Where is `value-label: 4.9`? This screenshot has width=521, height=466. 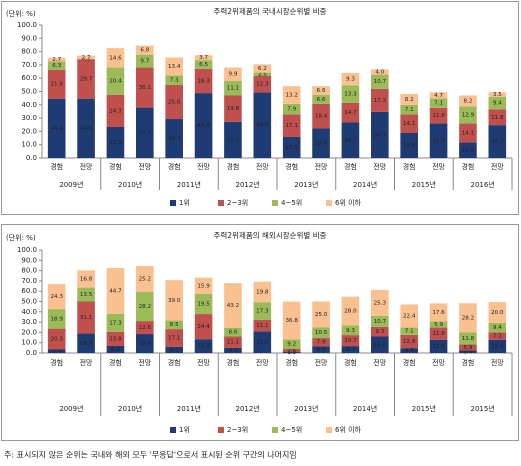 value-label: 4.9 is located at coordinates (232, 351).